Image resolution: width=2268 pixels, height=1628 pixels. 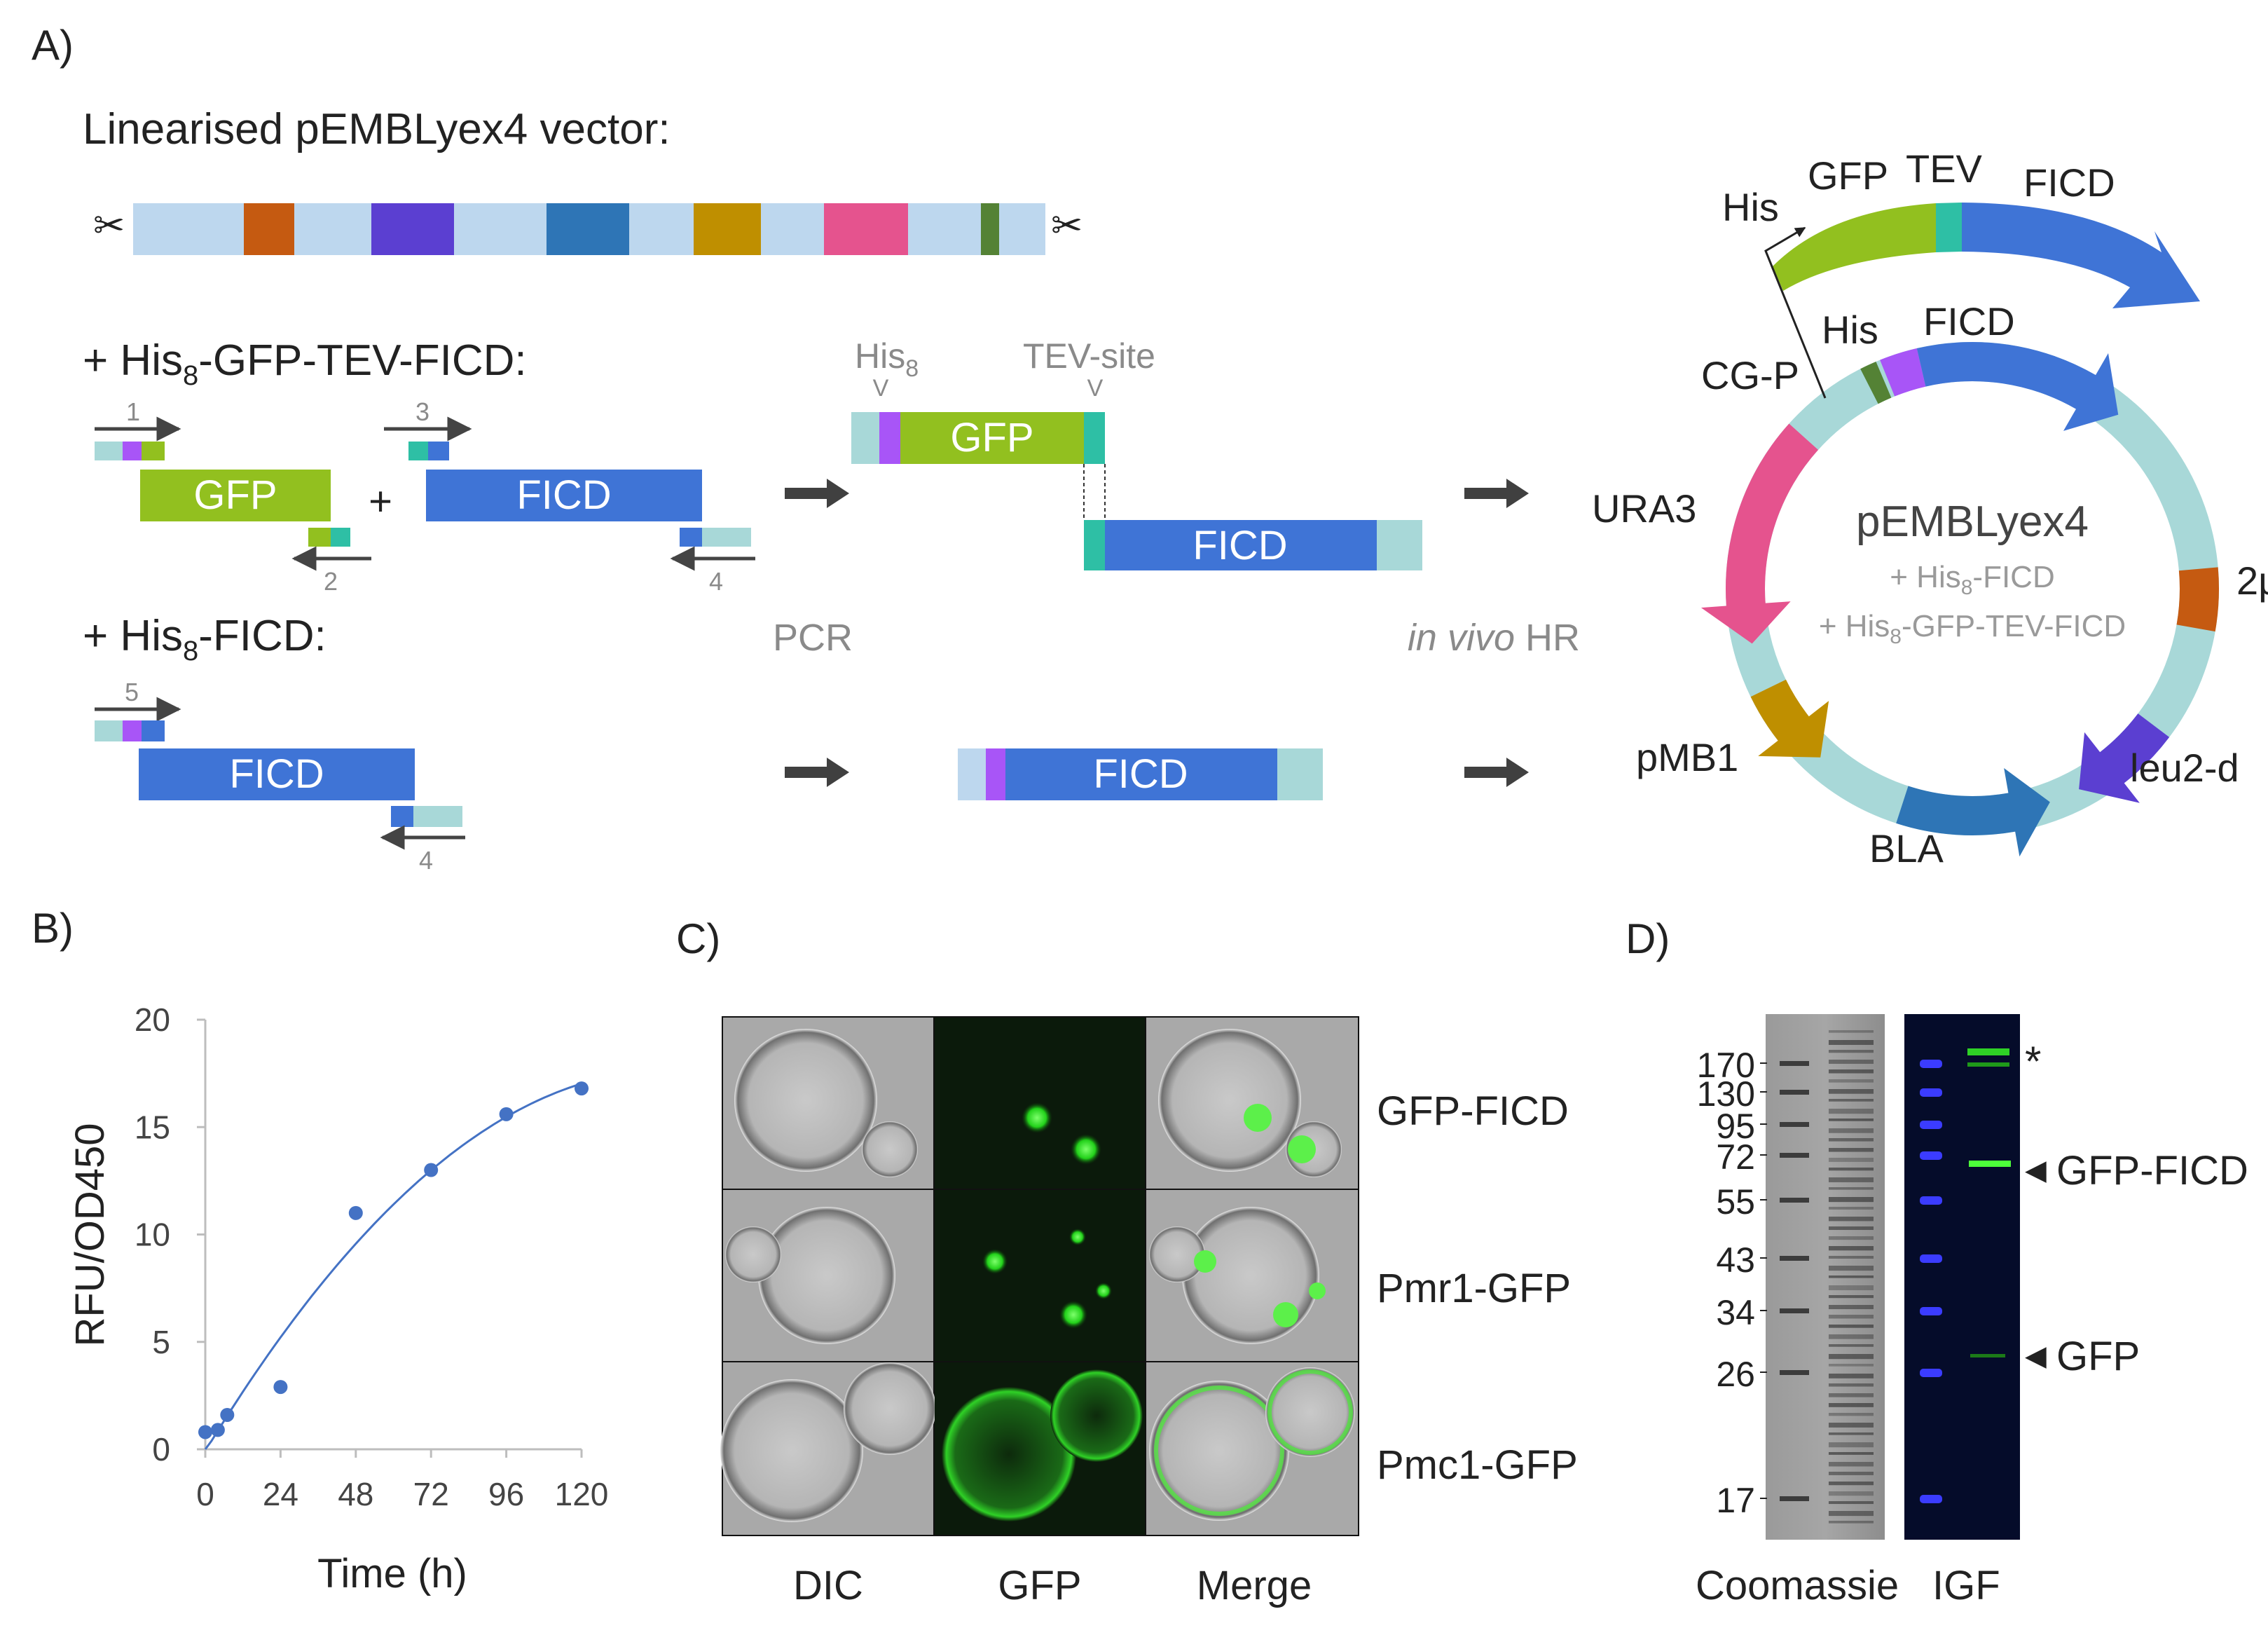 What do you see at coordinates (1149, 1312) in the screenshot?
I see `microscopy-grid: GFP-FICD Pmr1-GFP Pmc1-GFP DIC GFP Merge` at bounding box center [1149, 1312].